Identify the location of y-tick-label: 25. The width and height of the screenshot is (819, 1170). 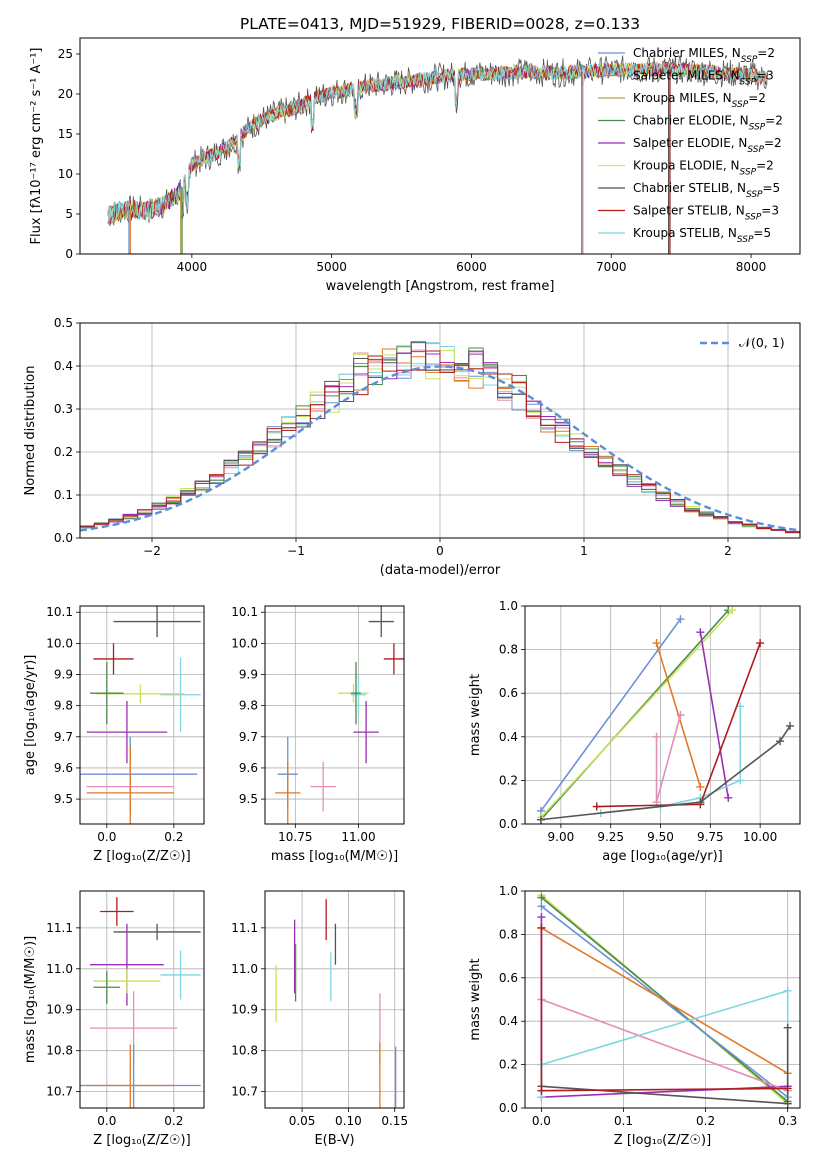
(65, 54).